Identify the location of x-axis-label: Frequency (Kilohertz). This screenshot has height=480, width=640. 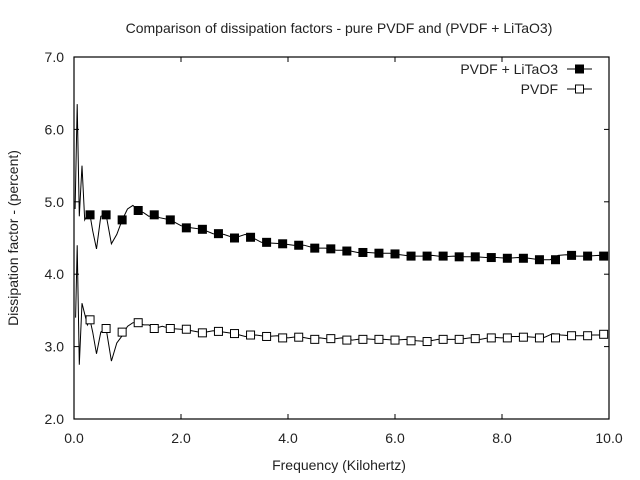
(339, 465).